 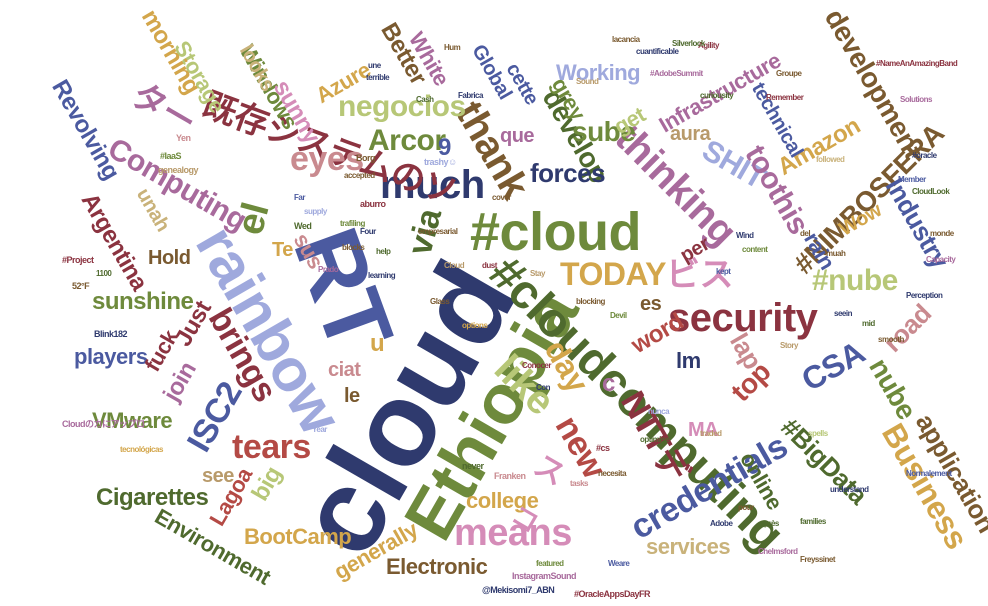 I want to click on word-small: spells, so click(x=818, y=433).